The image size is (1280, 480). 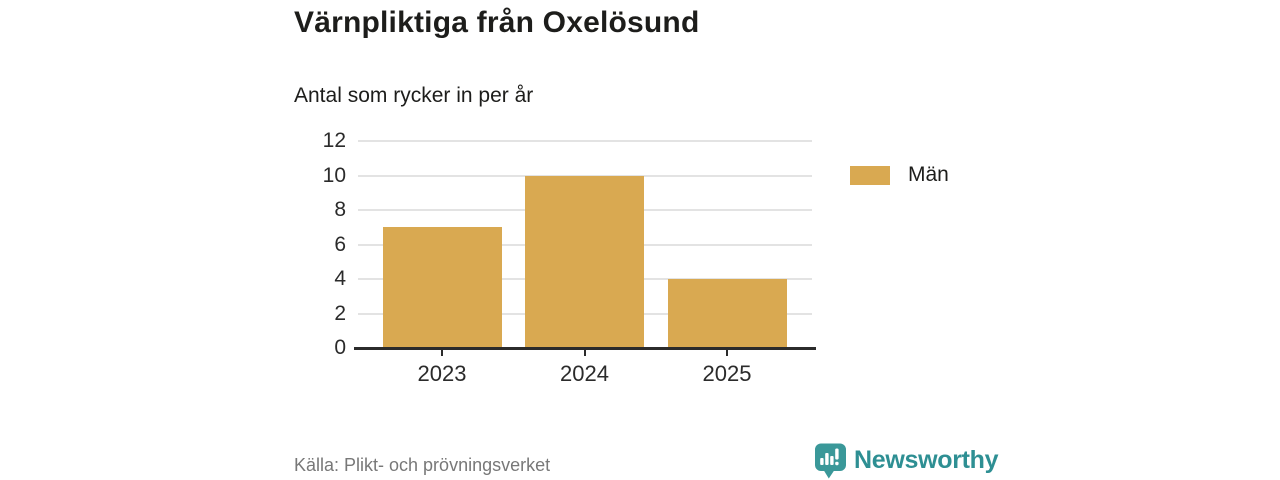 What do you see at coordinates (870, 175) in the screenshot?
I see `legend-swatch-man` at bounding box center [870, 175].